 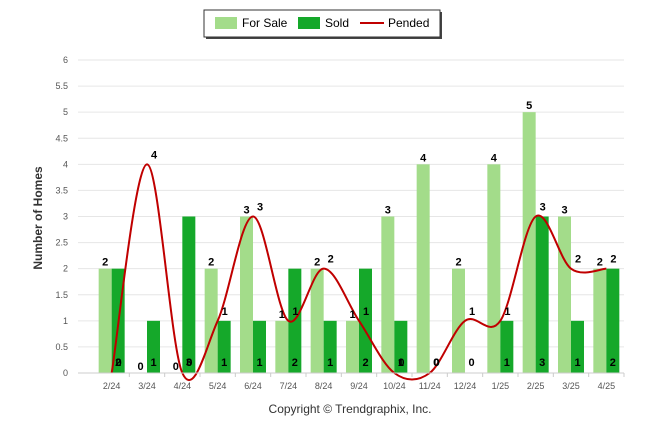 I want to click on x-tick-label: 3/25, so click(x=571, y=386).